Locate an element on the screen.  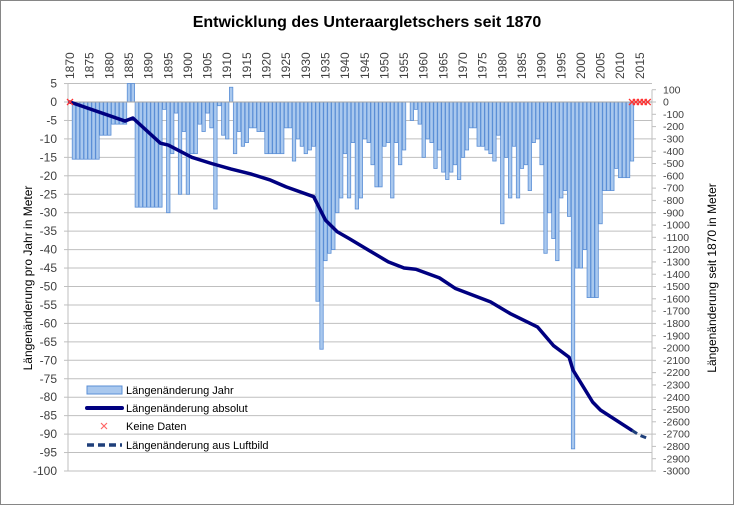
bar-2004 is located at coordinates (596, 199).